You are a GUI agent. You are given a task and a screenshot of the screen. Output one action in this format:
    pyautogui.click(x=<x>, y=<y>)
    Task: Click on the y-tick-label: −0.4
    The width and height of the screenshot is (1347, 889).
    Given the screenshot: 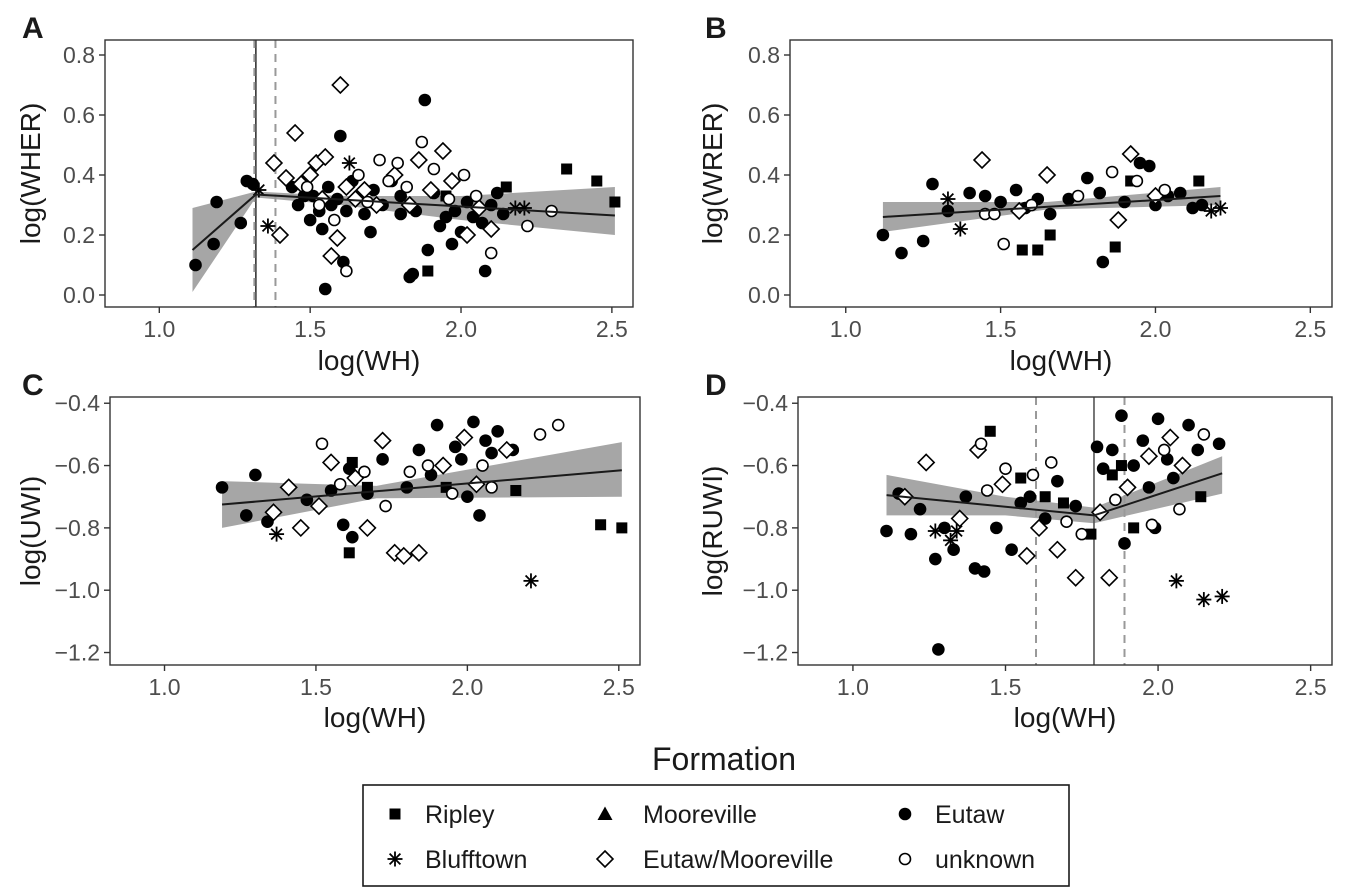 What is the action you would take?
    pyautogui.click(x=766, y=403)
    